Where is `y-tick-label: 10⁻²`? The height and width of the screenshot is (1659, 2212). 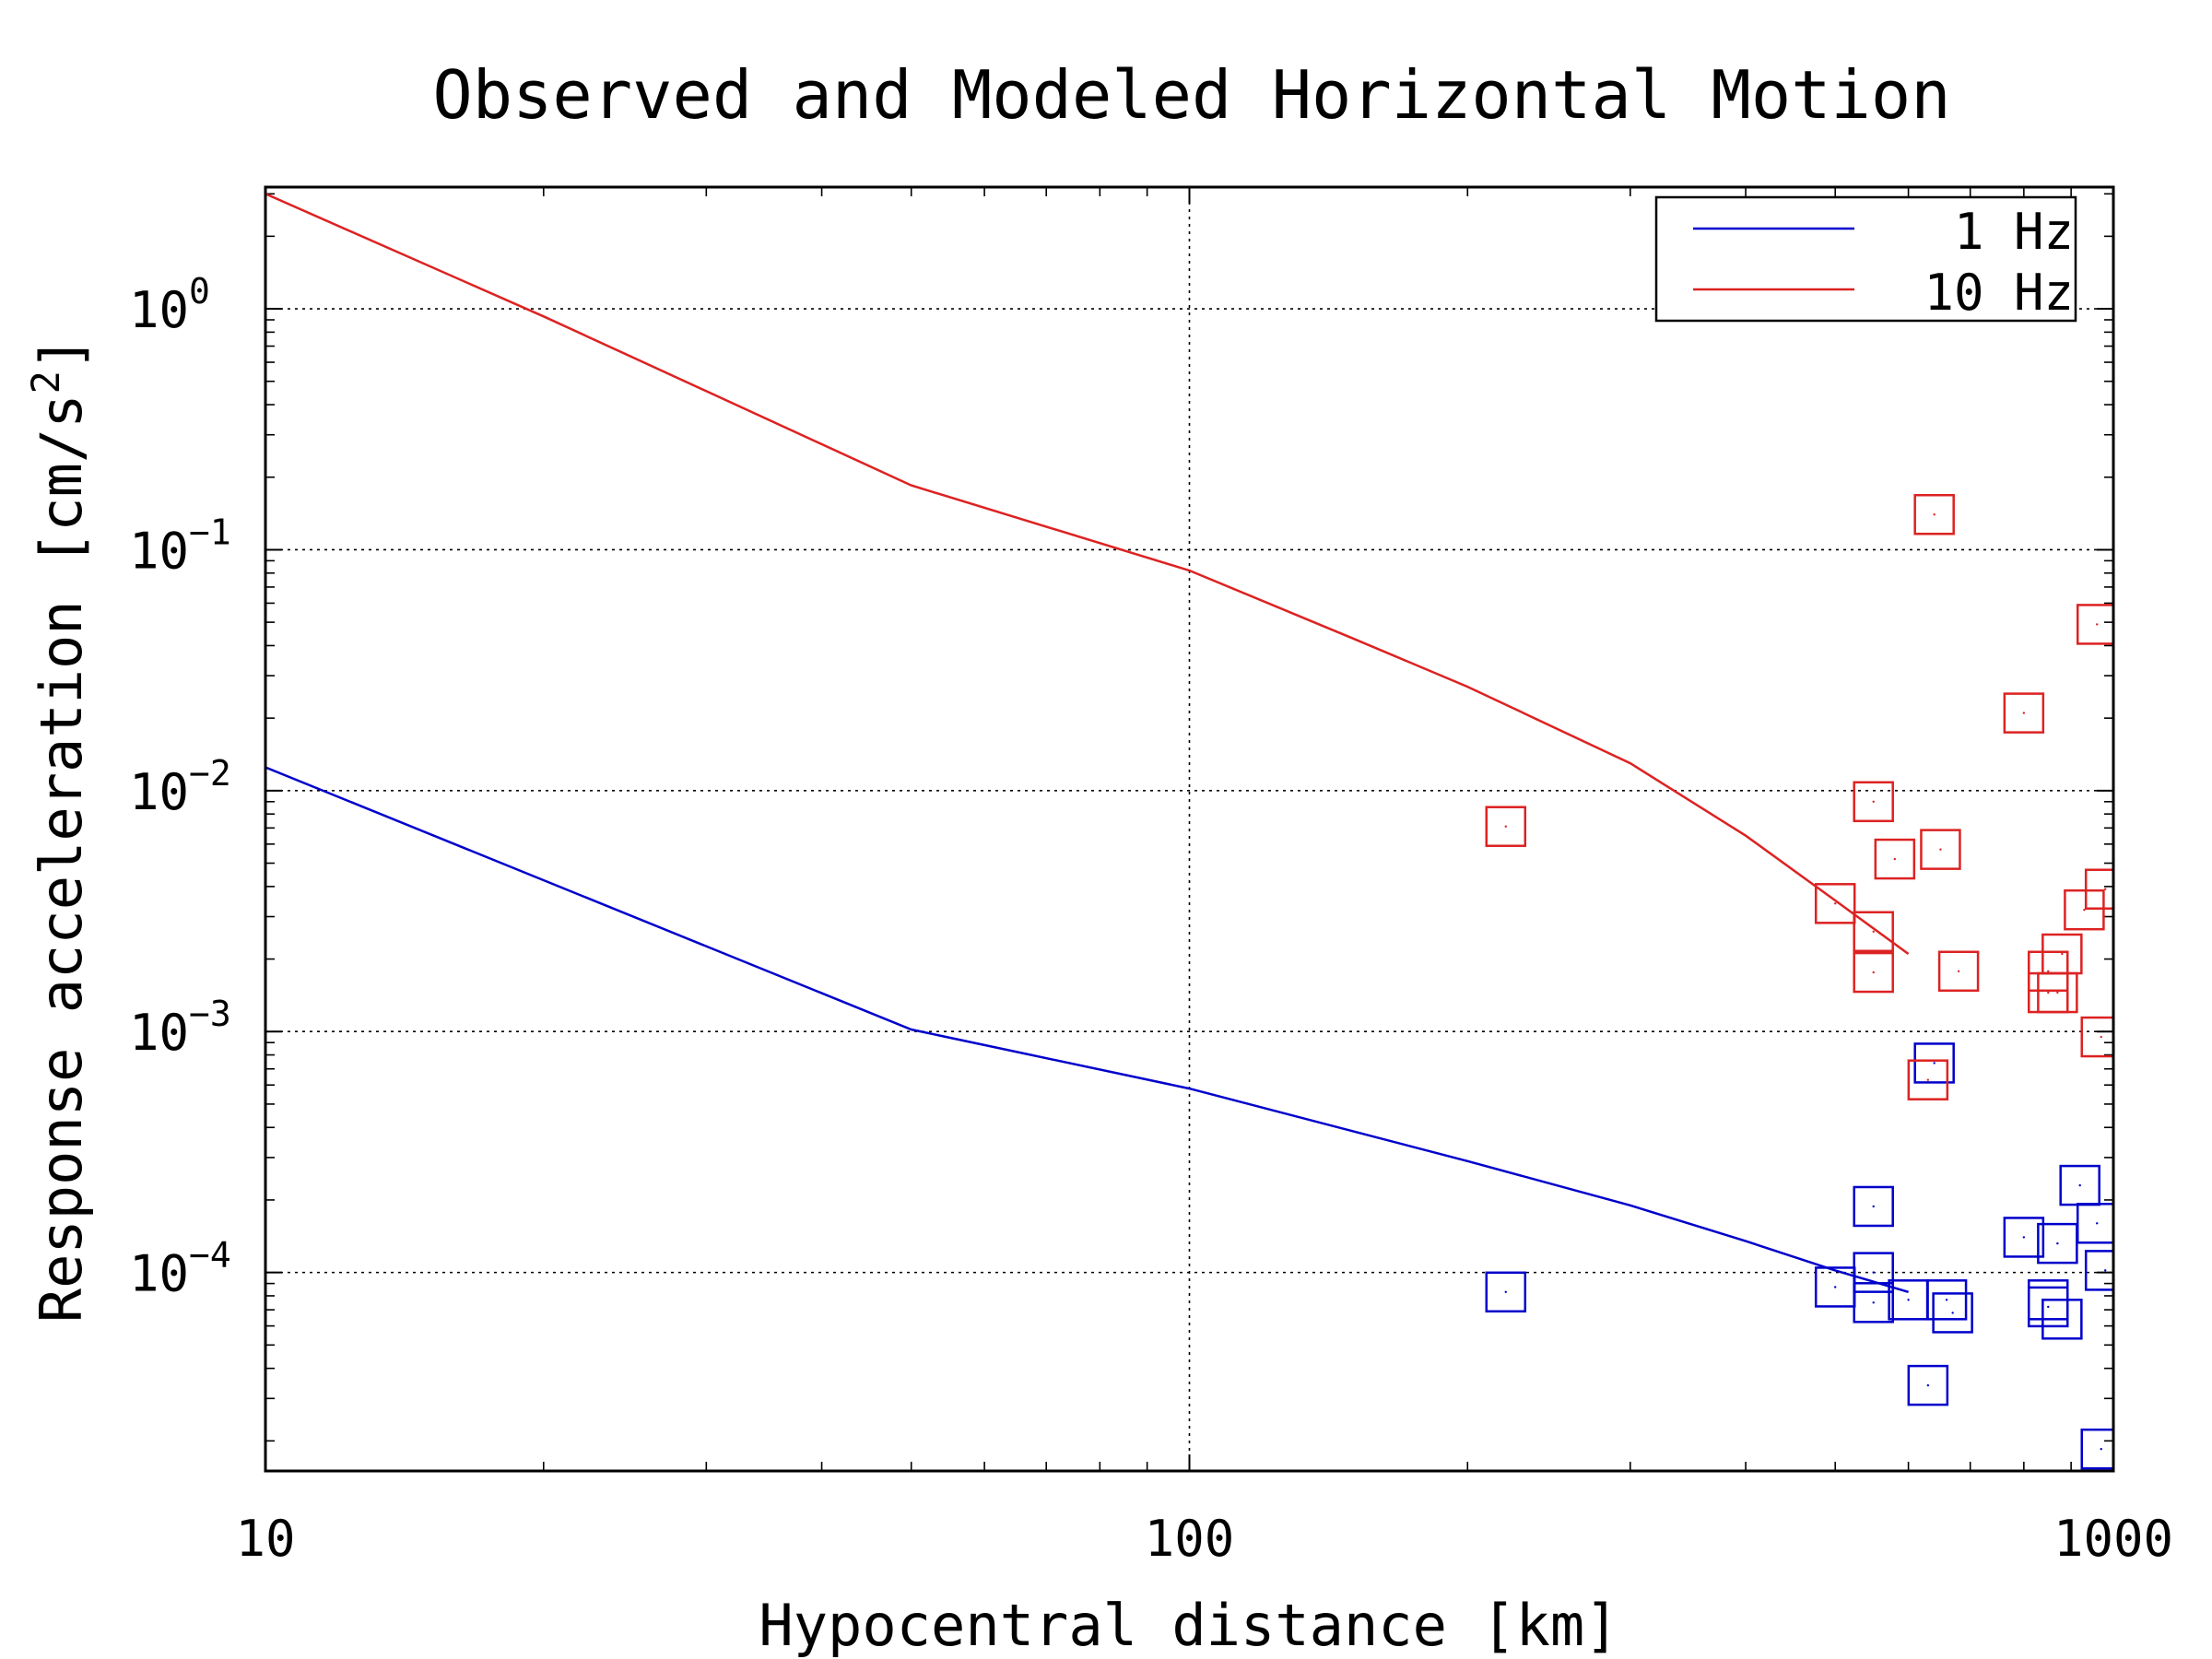 y-tick-label: 10⁻² is located at coordinates (180, 787).